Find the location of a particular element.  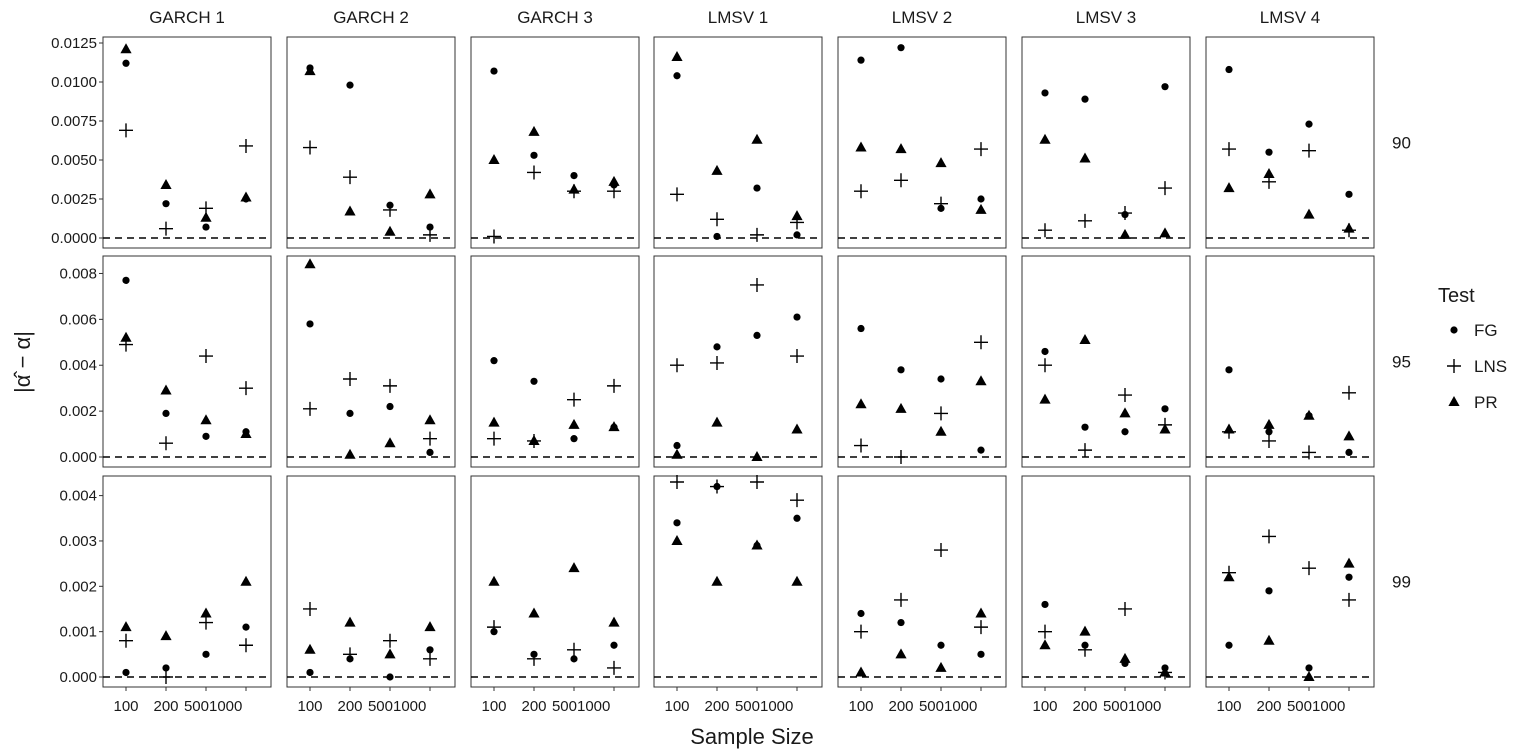

y-tick-label: 0.001 is located at coordinates (78, 632).